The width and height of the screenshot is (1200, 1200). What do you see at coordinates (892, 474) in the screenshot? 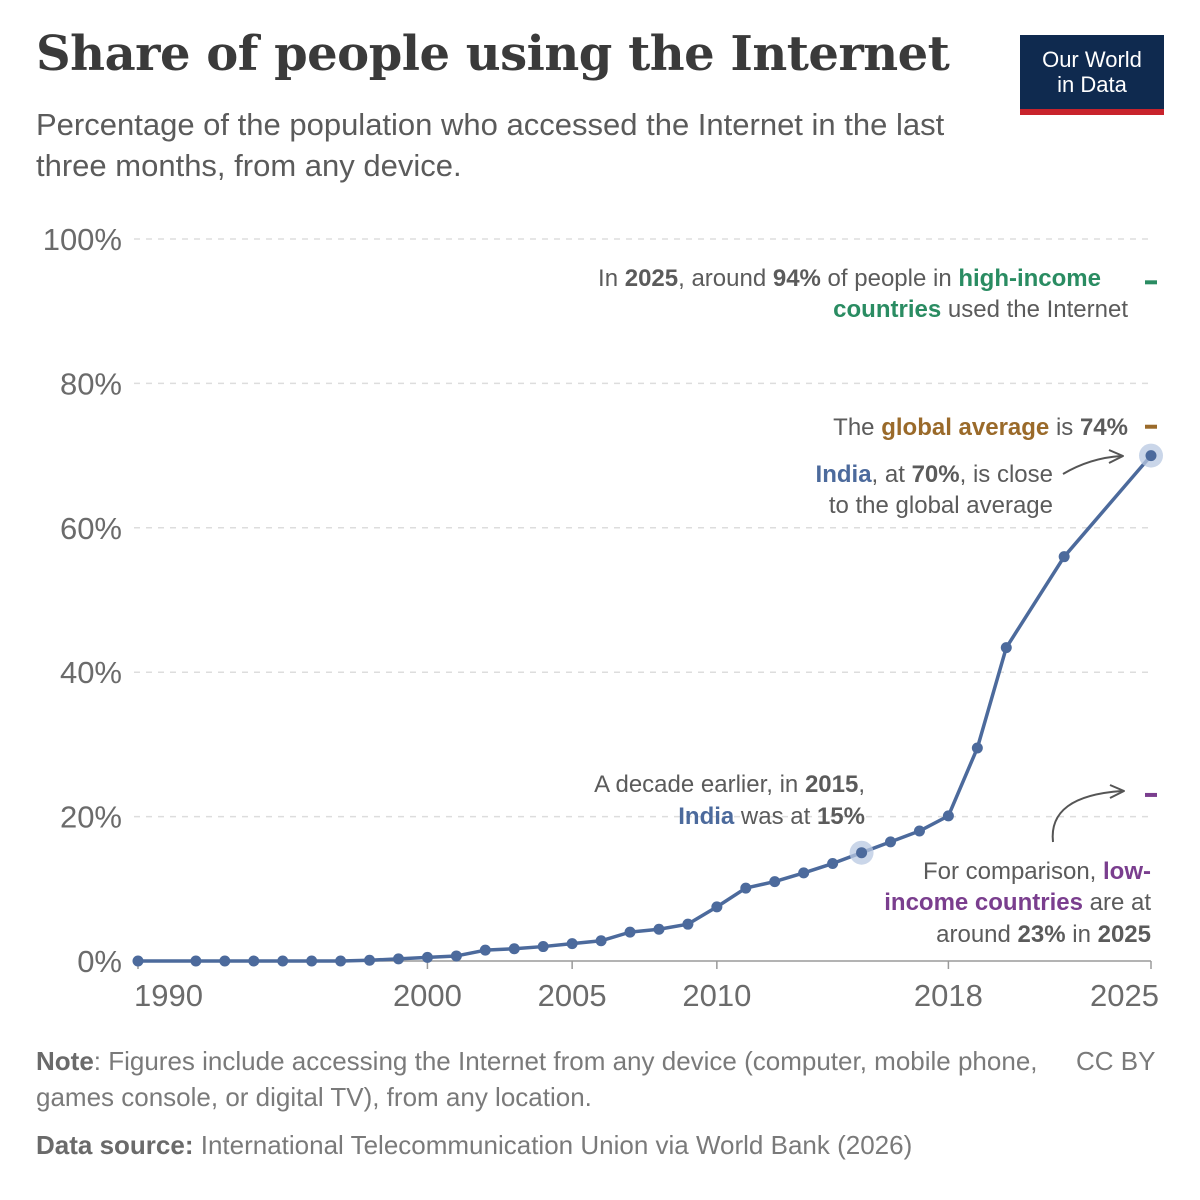
I see `annotation-fragment: , at` at bounding box center [892, 474].